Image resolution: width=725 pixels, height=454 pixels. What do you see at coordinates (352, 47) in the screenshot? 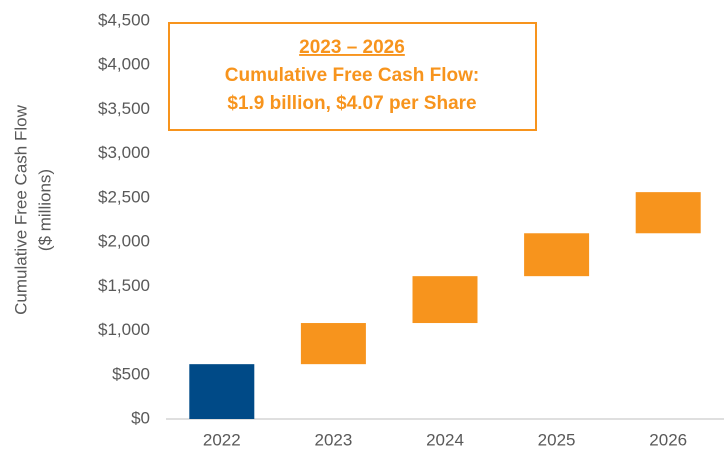
I see `annotation: 2023 – 2026` at bounding box center [352, 47].